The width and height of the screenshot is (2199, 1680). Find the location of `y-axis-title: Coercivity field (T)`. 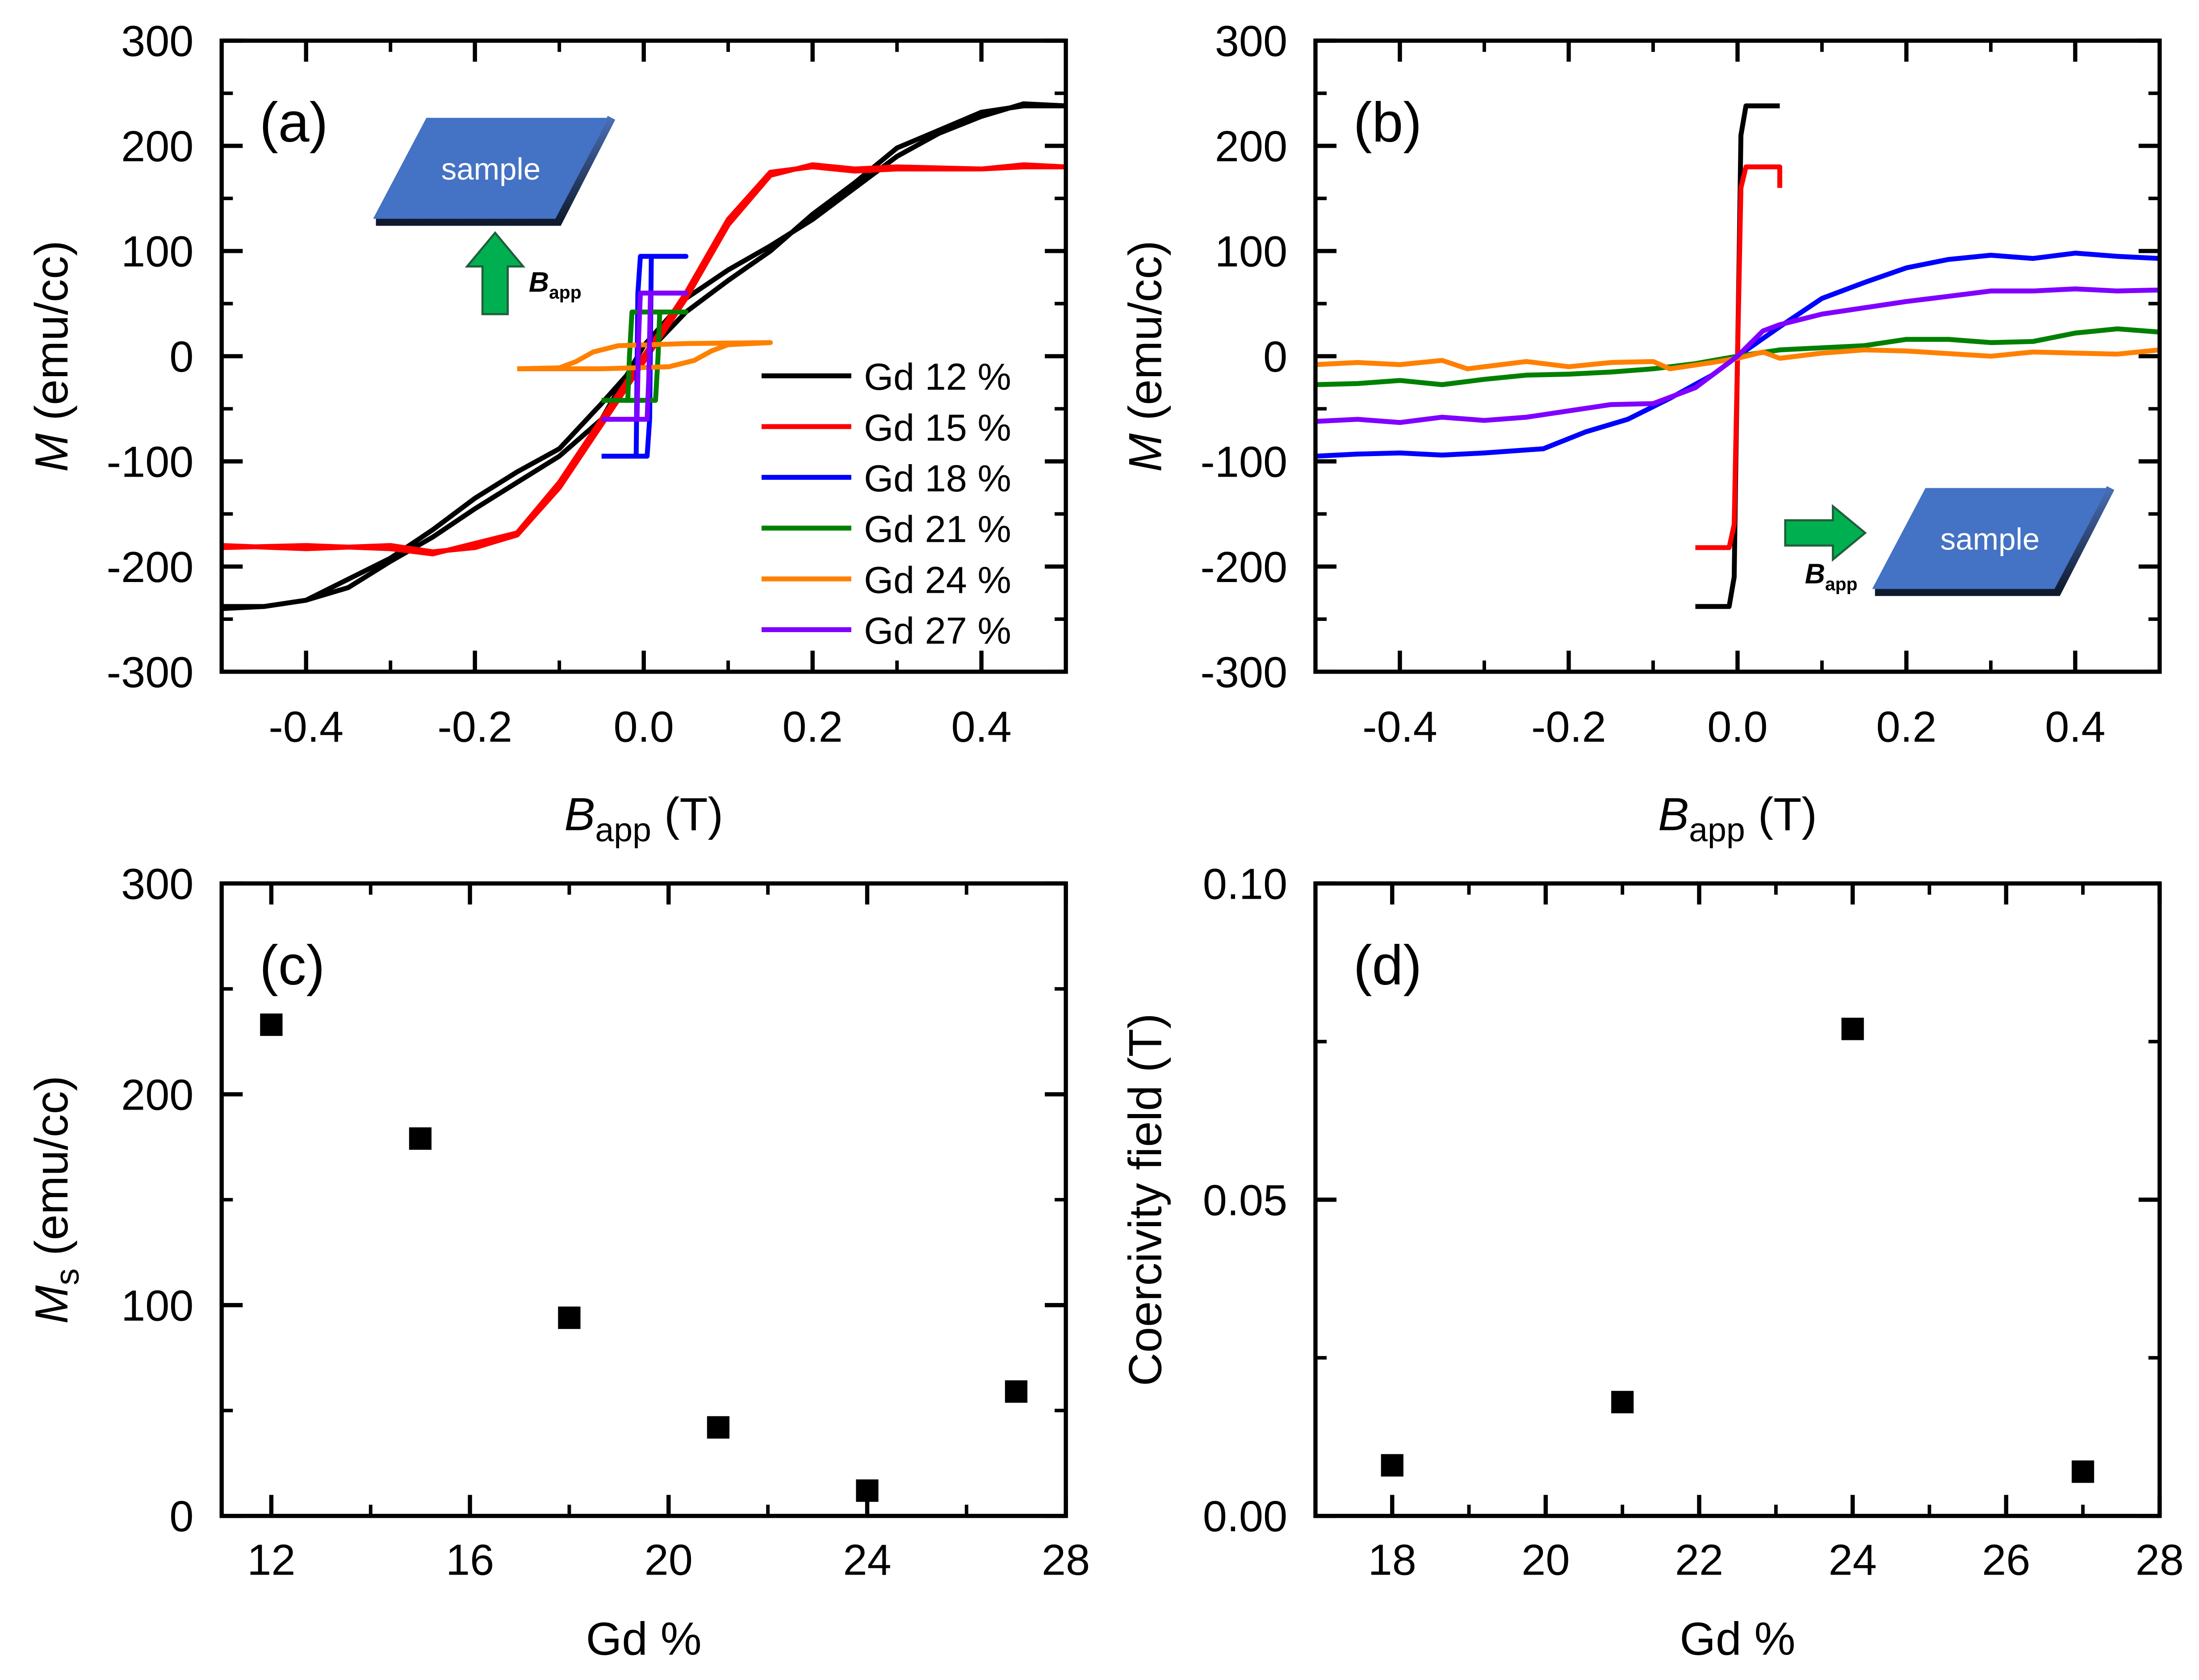

y-axis-title: Coercivity field (T) is located at coordinates (1145, 1199).